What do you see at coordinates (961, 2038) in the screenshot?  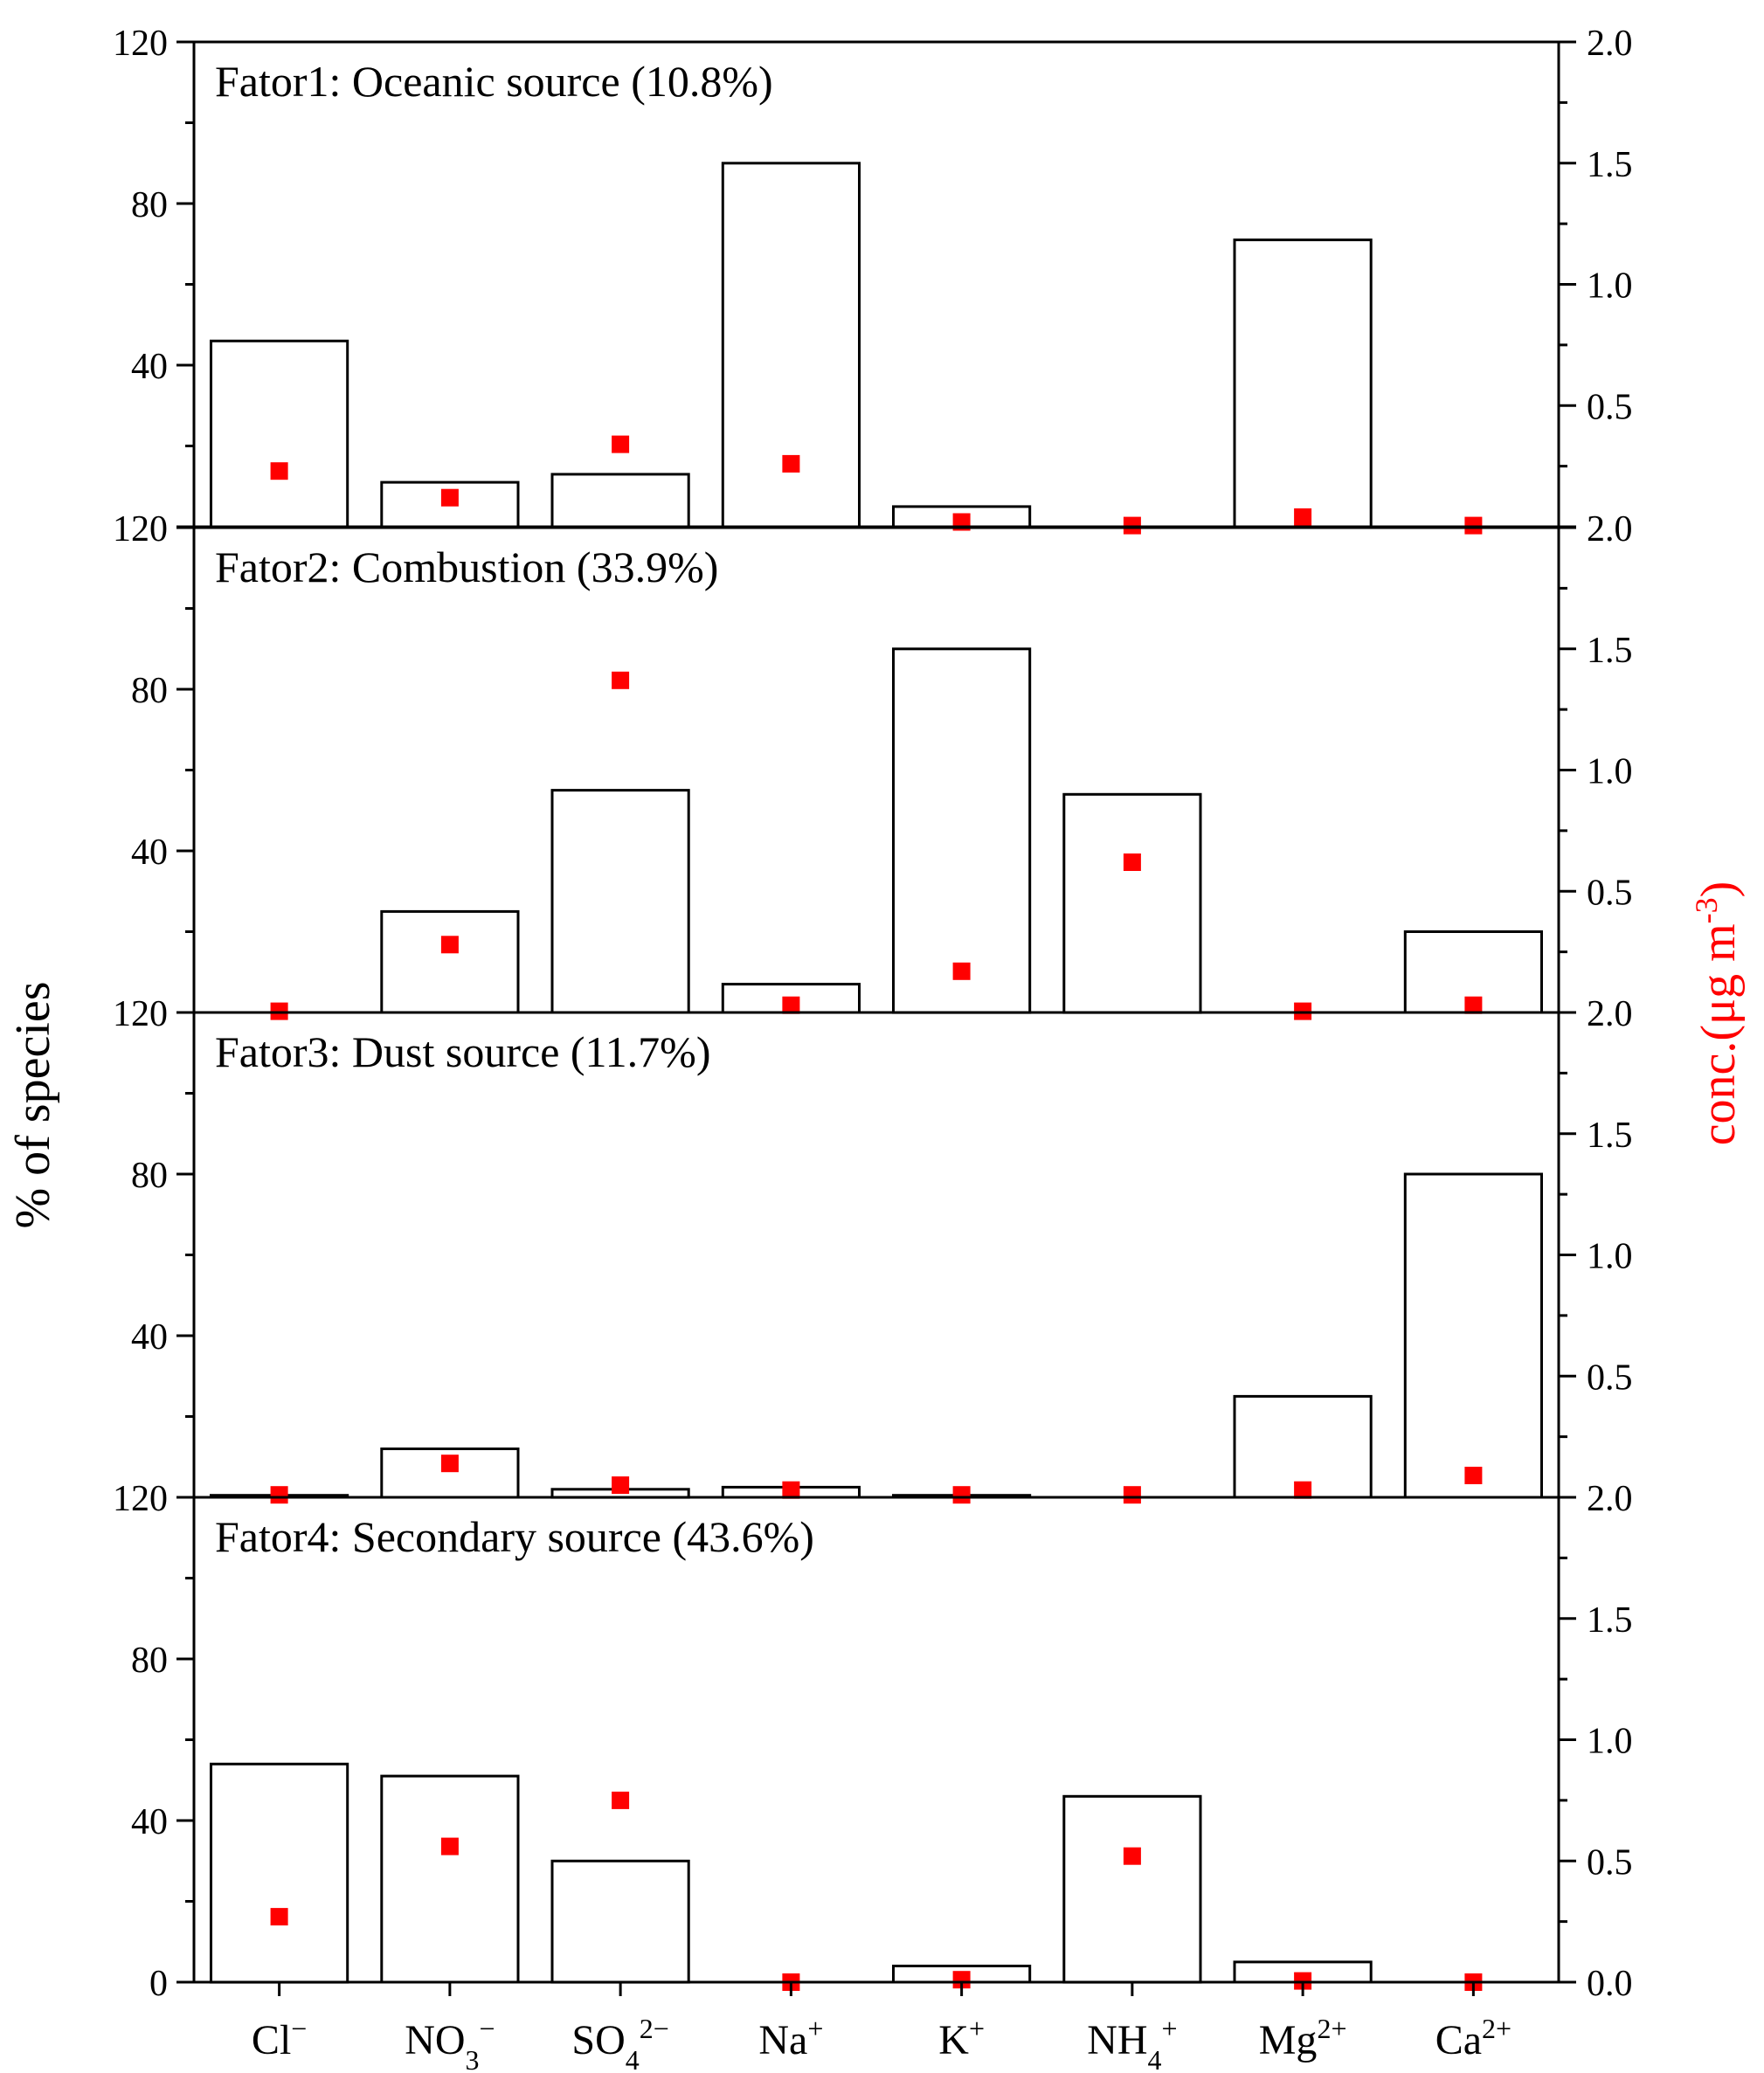 I see `x-category-label-5: K+` at bounding box center [961, 2038].